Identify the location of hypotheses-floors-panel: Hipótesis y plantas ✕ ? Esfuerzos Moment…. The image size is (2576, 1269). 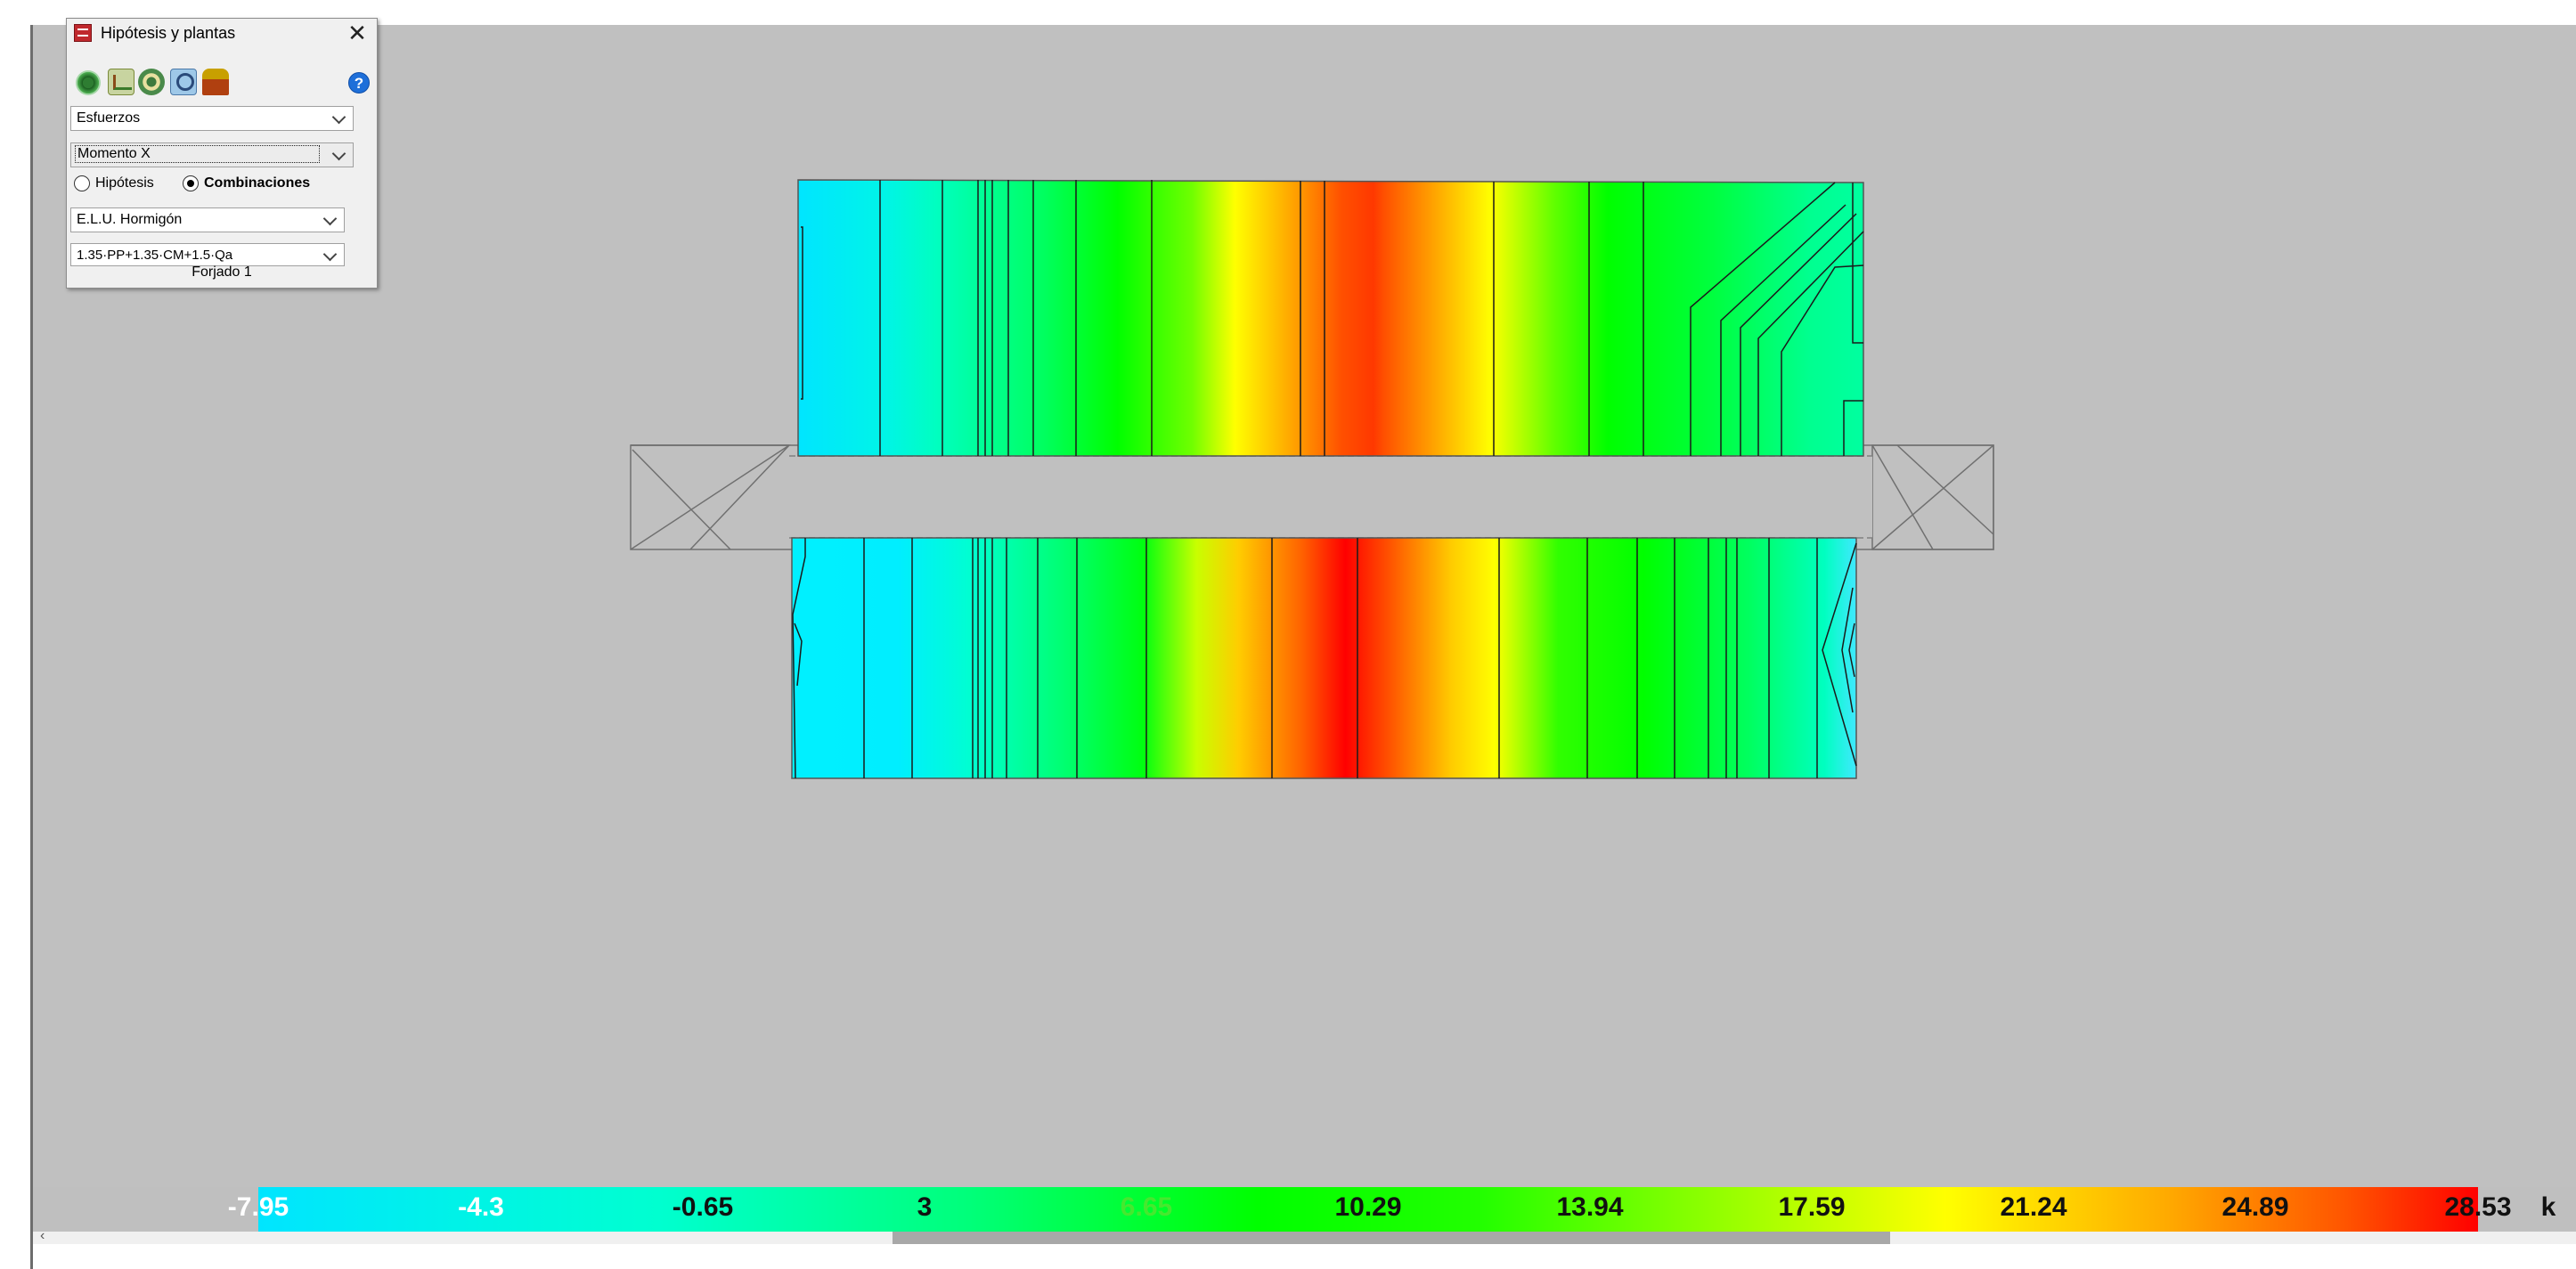
(222, 153).